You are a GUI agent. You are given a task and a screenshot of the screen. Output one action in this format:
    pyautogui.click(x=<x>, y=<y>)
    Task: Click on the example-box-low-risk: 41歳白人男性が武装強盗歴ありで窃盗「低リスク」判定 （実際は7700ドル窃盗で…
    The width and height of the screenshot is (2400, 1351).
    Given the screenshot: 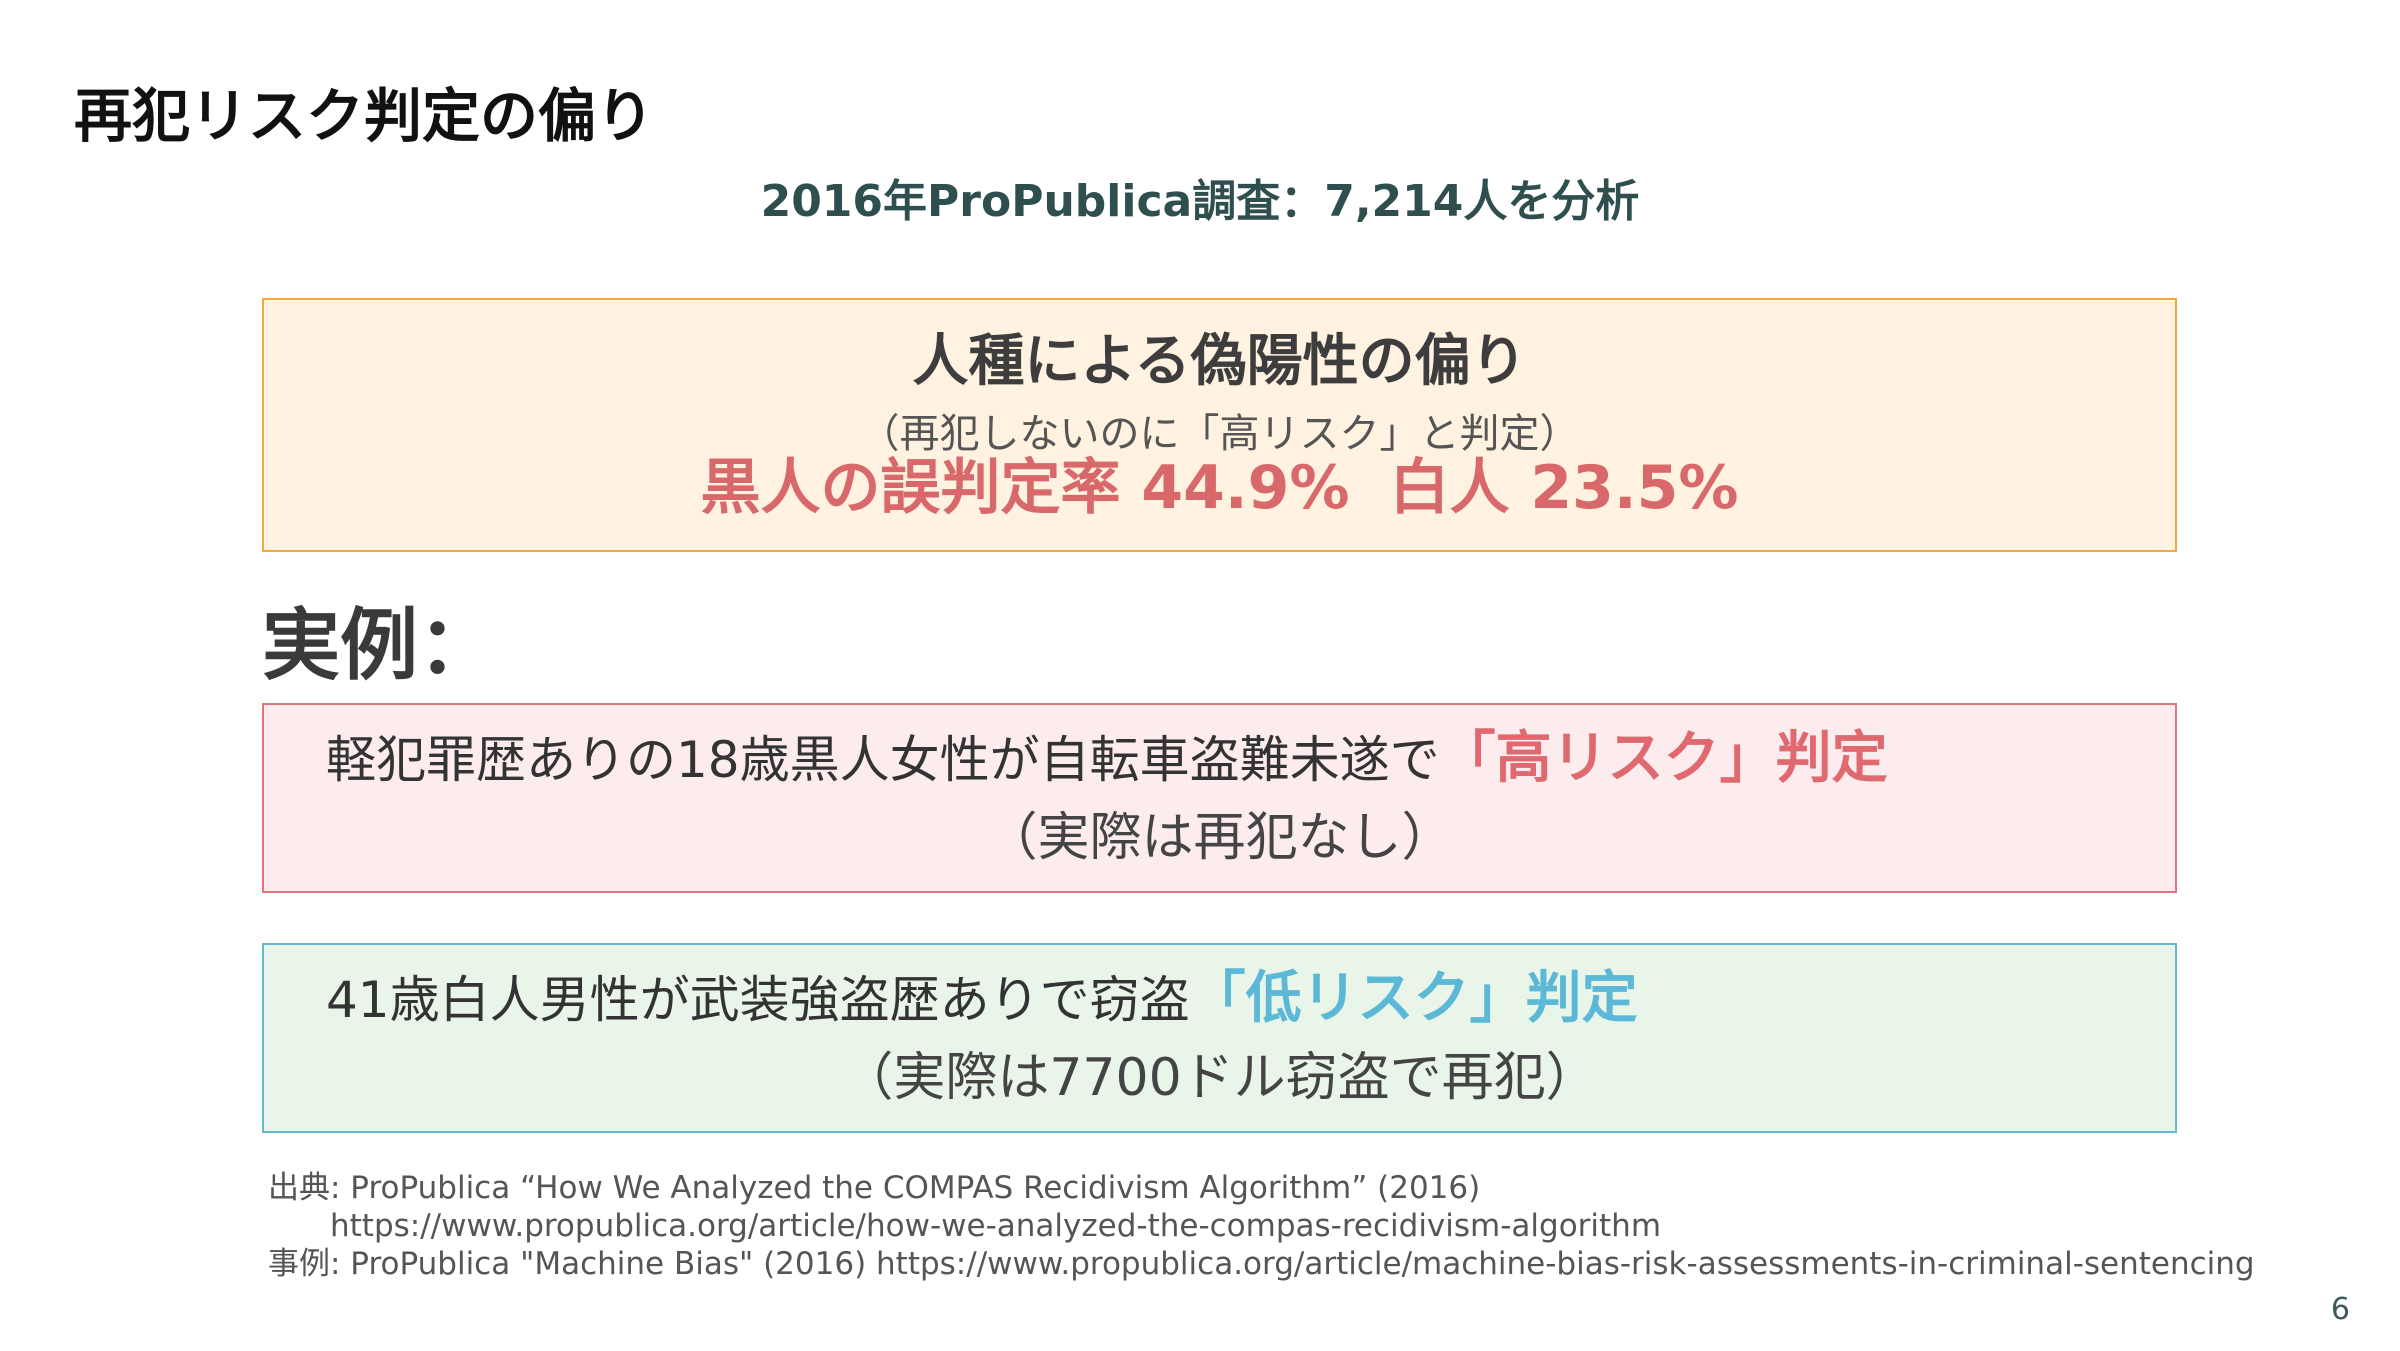 What is the action you would take?
    pyautogui.click(x=1219, y=1038)
    